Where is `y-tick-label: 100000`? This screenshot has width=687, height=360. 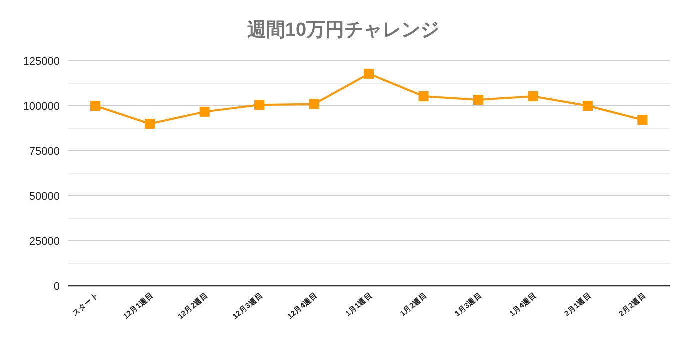
y-tick-label: 100000 is located at coordinates (41, 107).